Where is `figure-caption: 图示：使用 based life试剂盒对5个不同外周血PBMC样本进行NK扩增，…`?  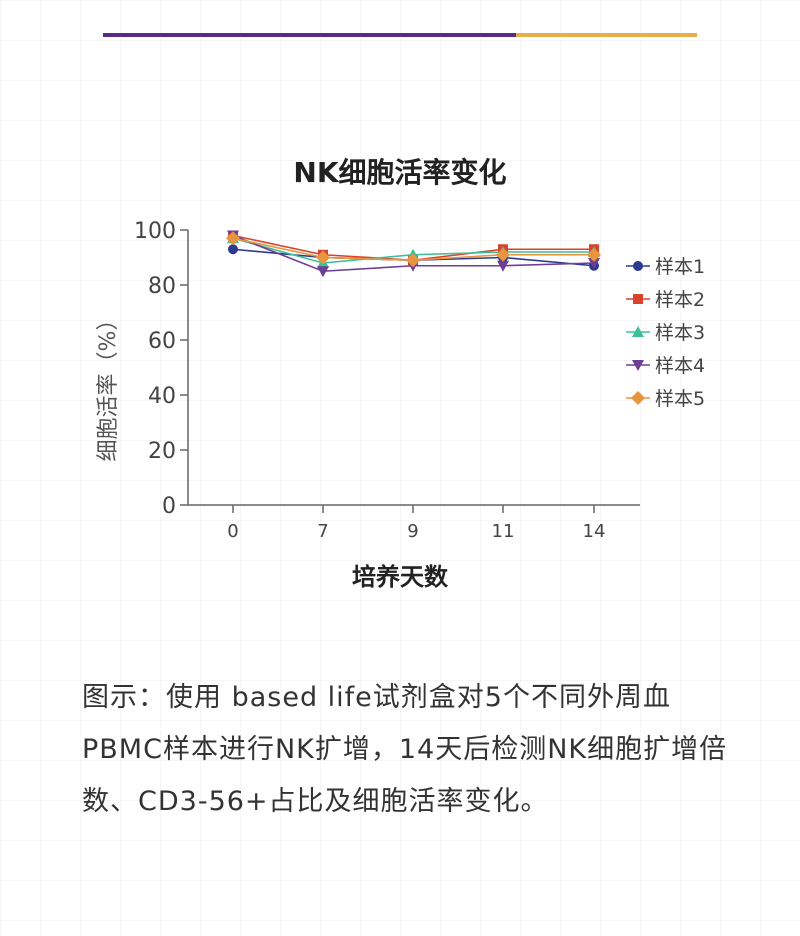 figure-caption: 图示：使用 based life试剂盒对5个不同外周血PBMC样本进行NK扩增，… is located at coordinates (405, 749).